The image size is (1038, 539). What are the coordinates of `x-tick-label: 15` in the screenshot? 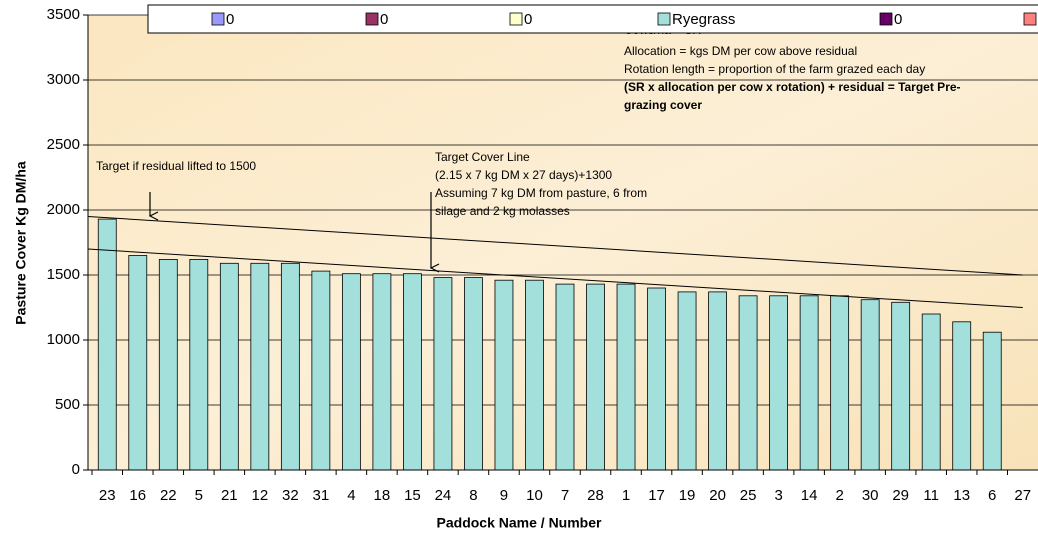 It's located at (412, 495).